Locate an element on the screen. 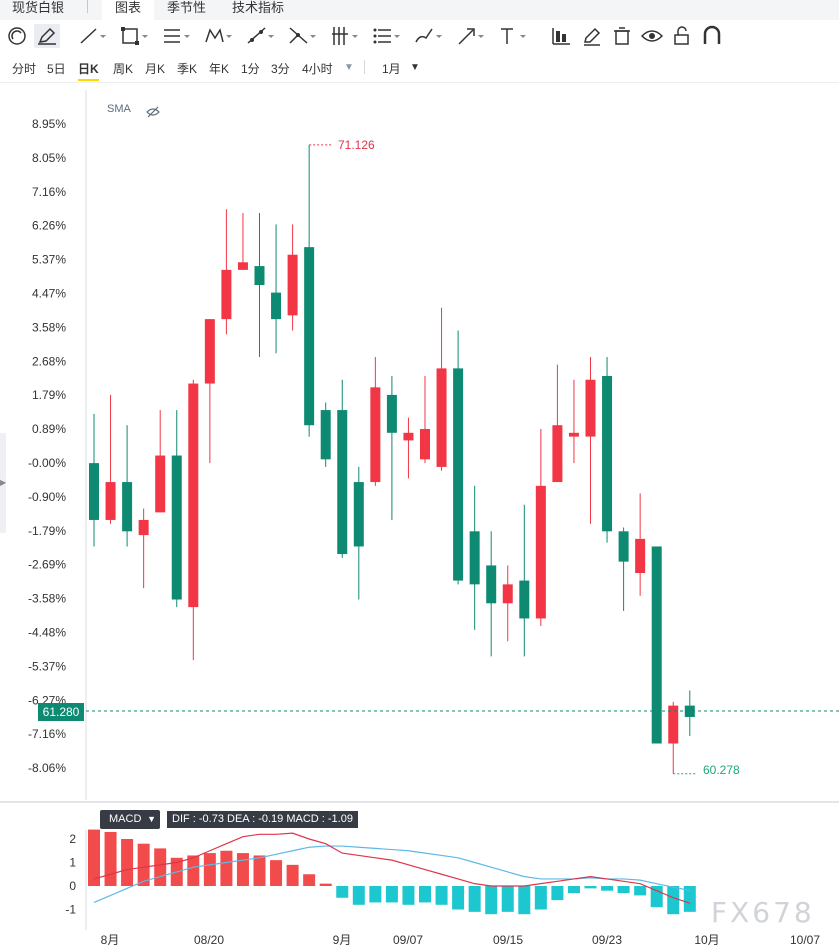 This screenshot has height=947, width=839. rectangle-icon is located at coordinates (135, 36).